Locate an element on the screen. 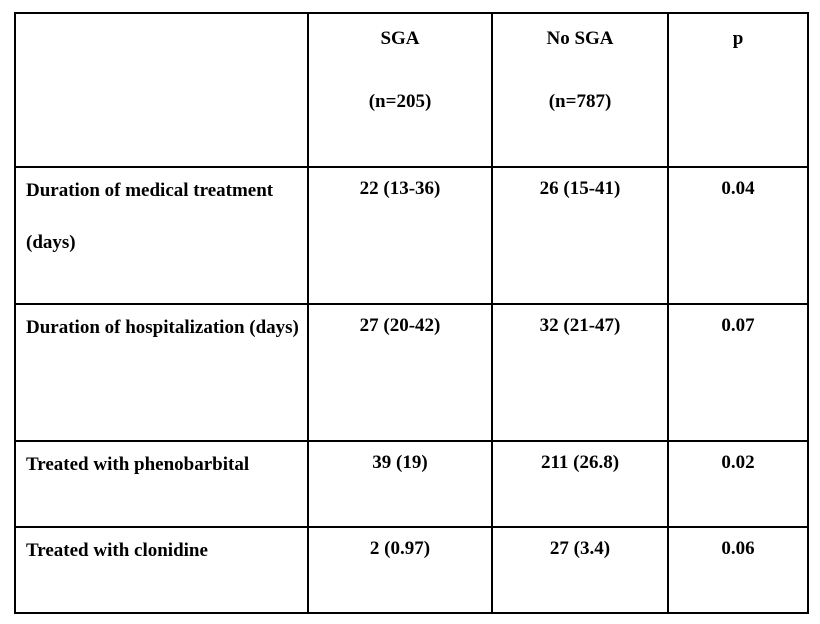 The height and width of the screenshot is (624, 820). cell-p: 0.02 is located at coordinates (738, 484).